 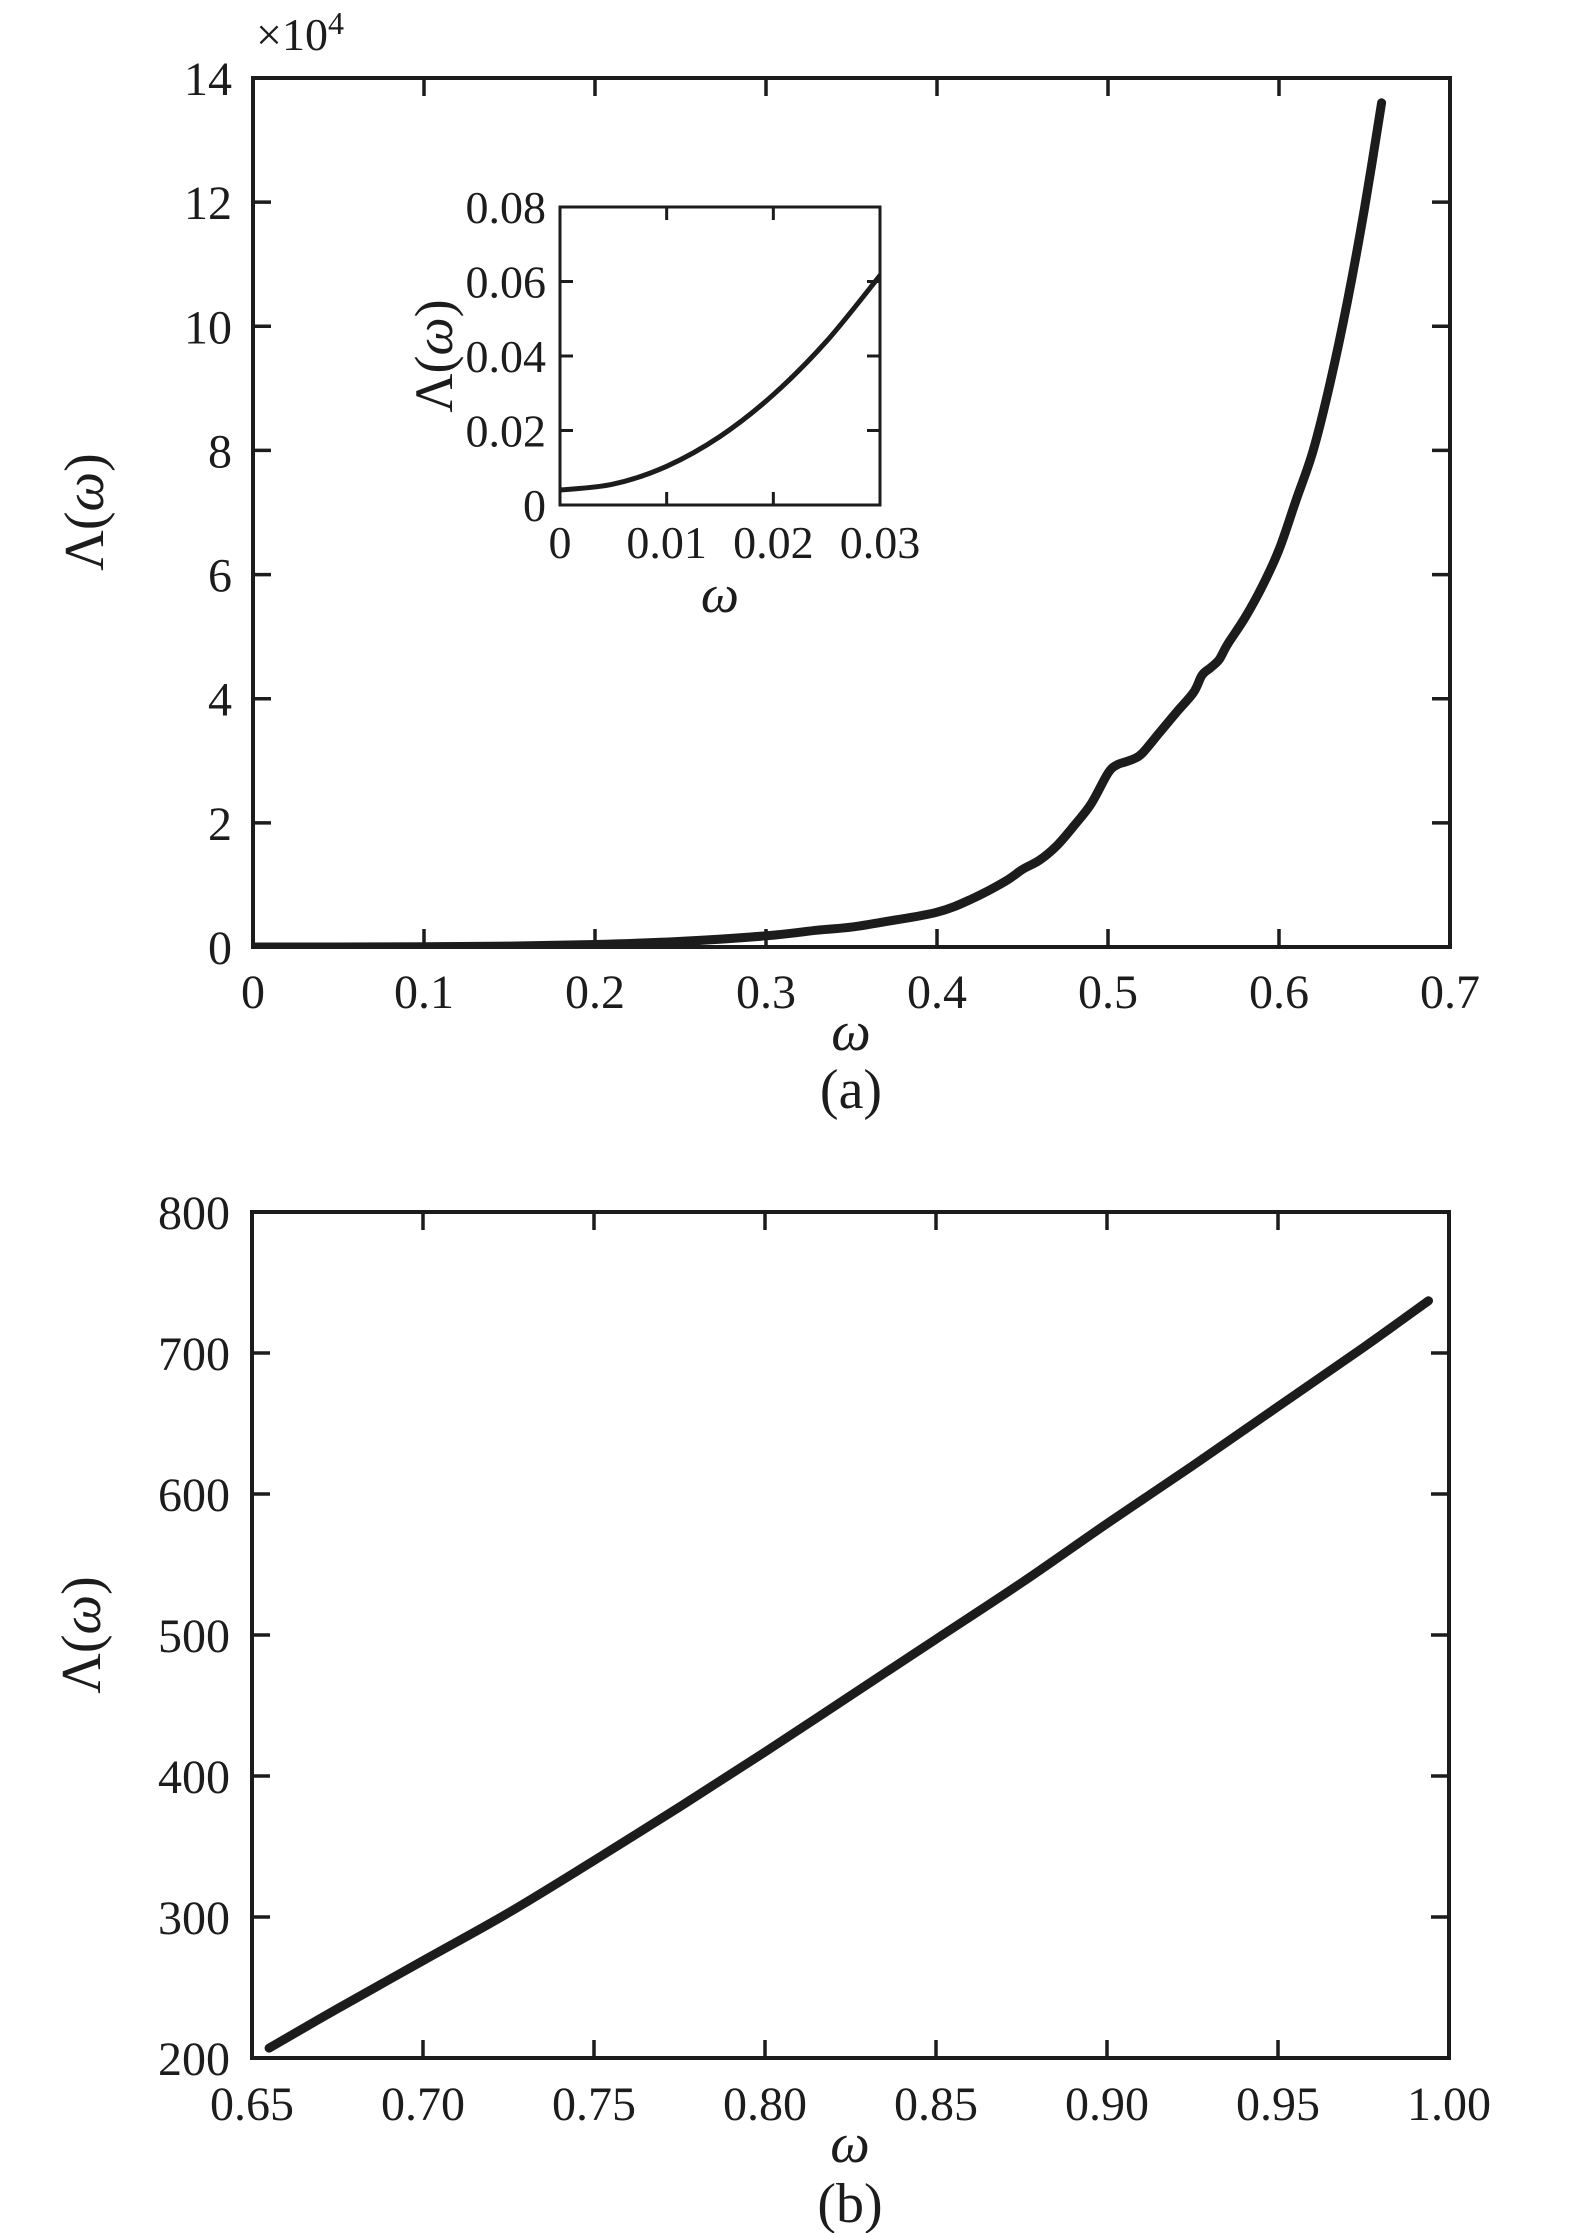 I want to click on panel-a-inset-x-tick-label: 0.01, so click(x=666, y=542).